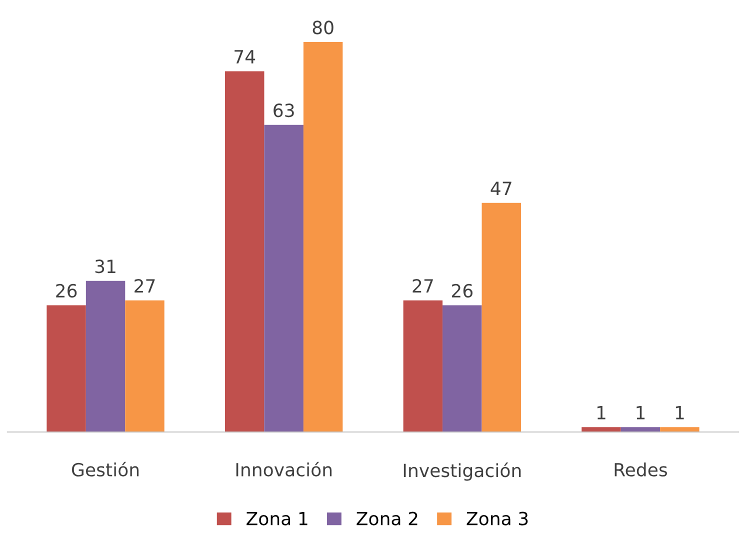  What do you see at coordinates (284, 111) in the screenshot?
I see `data-label: 63` at bounding box center [284, 111].